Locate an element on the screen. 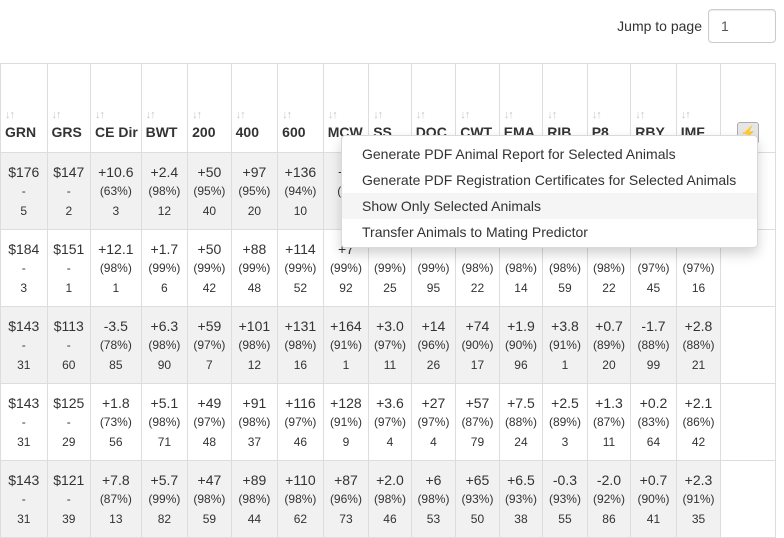 Image resolution: width=784 pixels, height=538 pixels. cell-rank: 21 is located at coordinates (698, 365).